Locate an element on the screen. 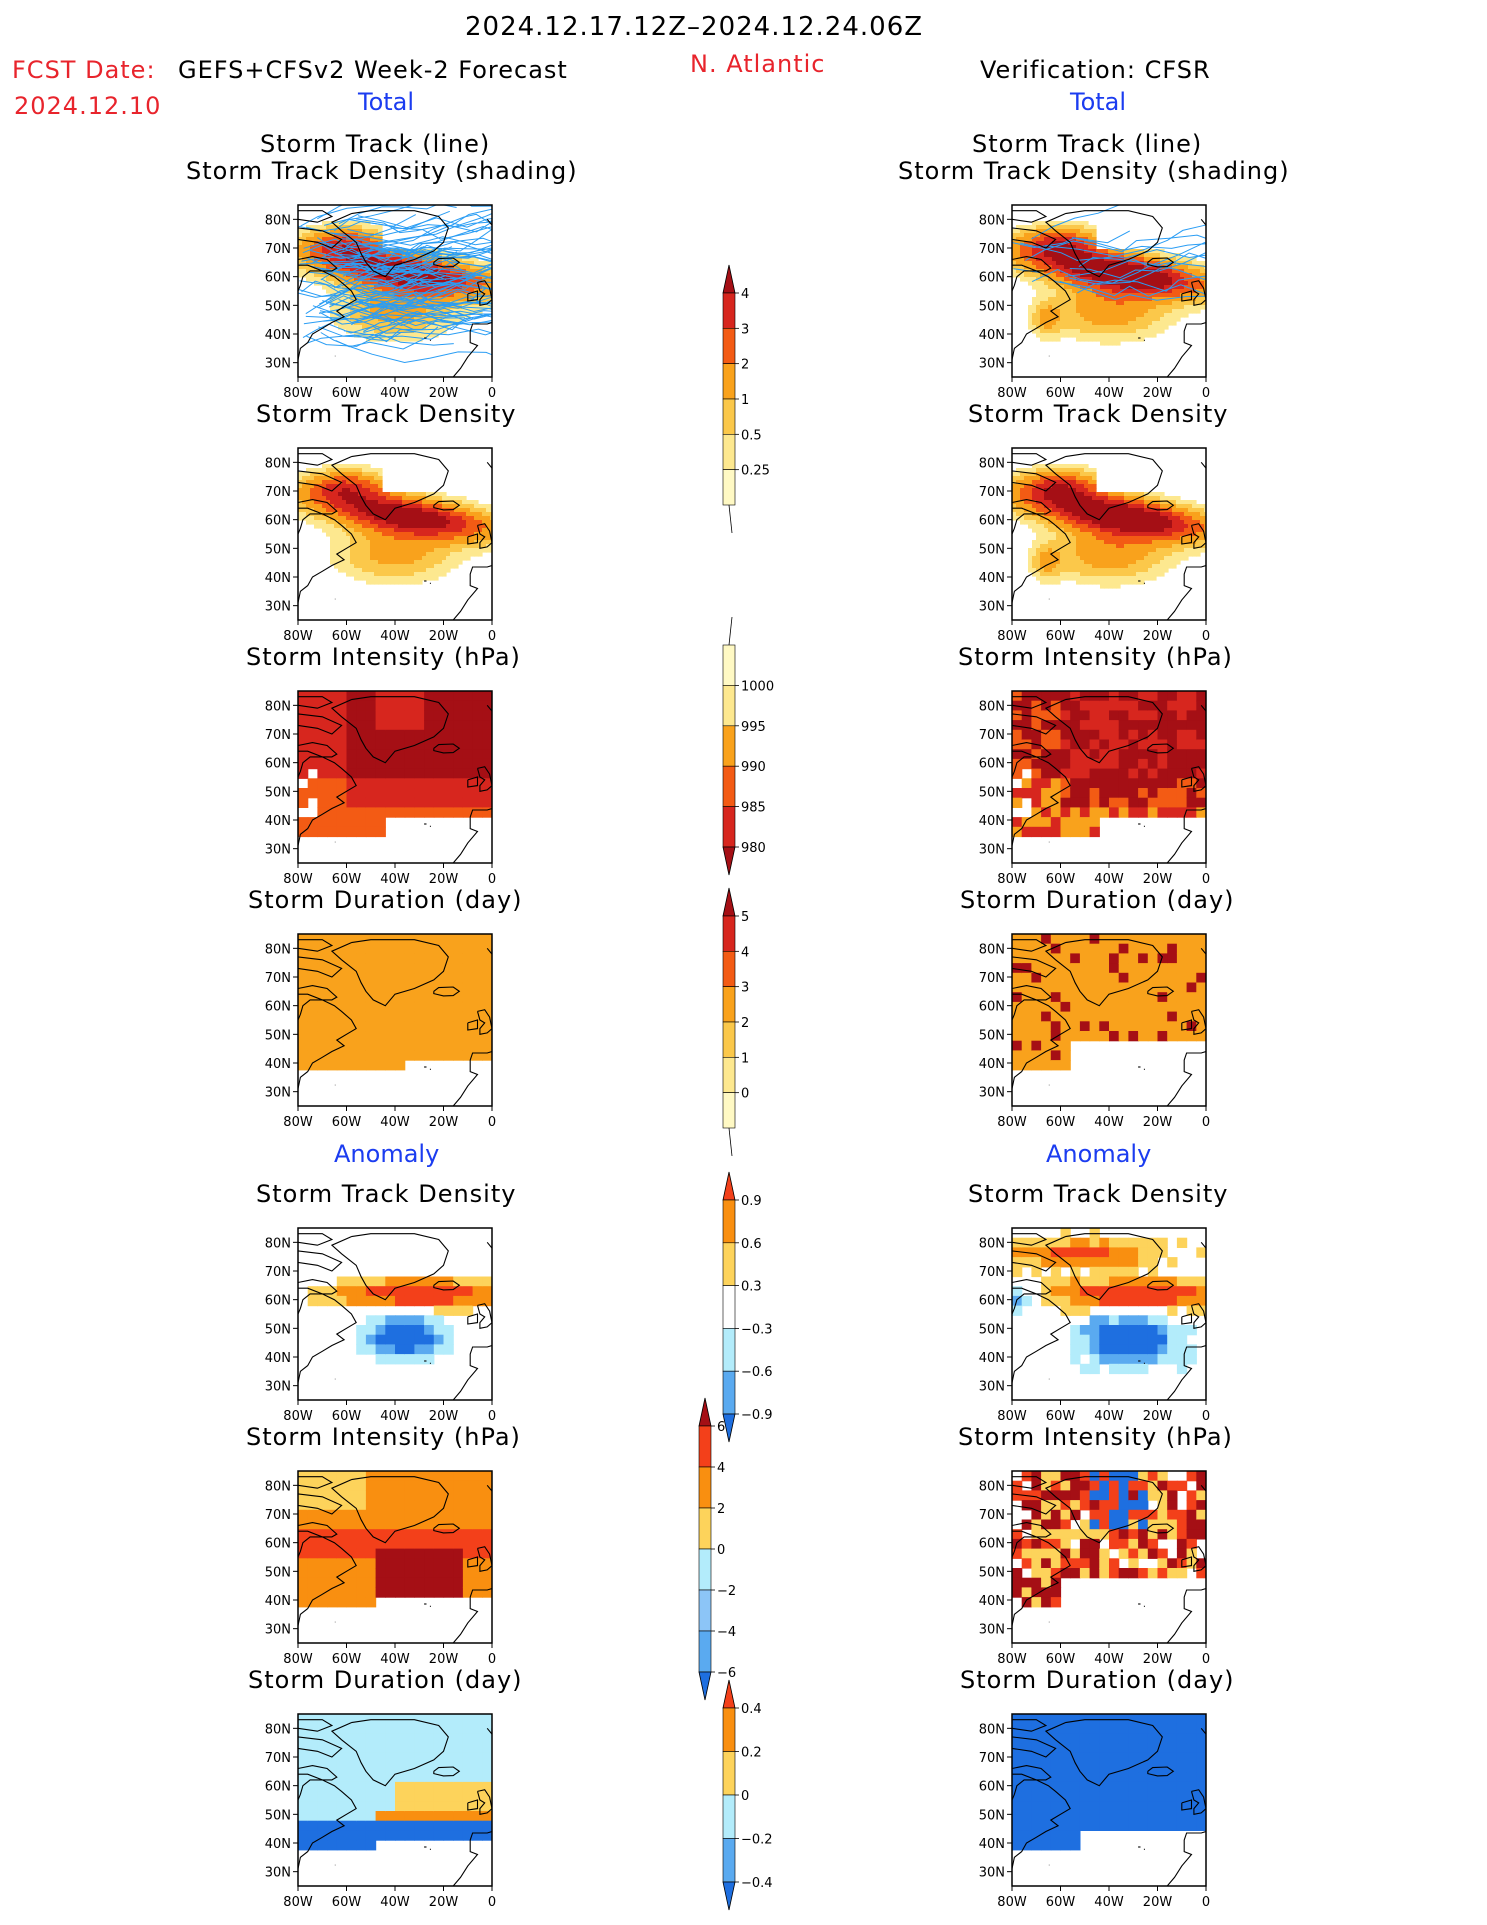 The image size is (1487, 1925). lon-tick-label: 0 is located at coordinates (1206, 636).